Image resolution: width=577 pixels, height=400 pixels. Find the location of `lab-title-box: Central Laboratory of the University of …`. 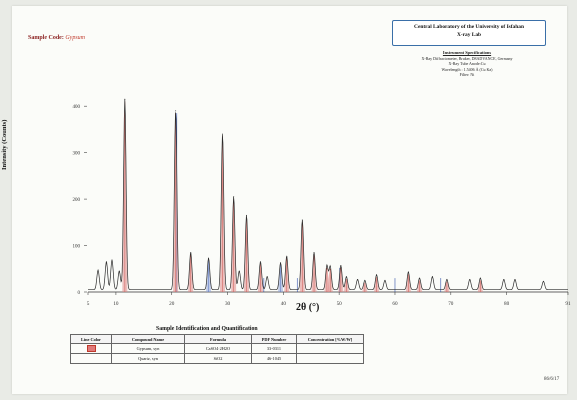

lab-title-box: Central Laboratory of the University of … is located at coordinates (469, 33).